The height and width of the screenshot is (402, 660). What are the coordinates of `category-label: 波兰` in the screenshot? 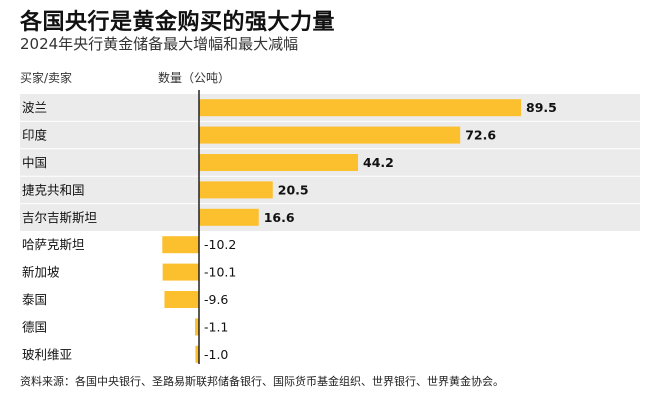 It's located at (34, 107).